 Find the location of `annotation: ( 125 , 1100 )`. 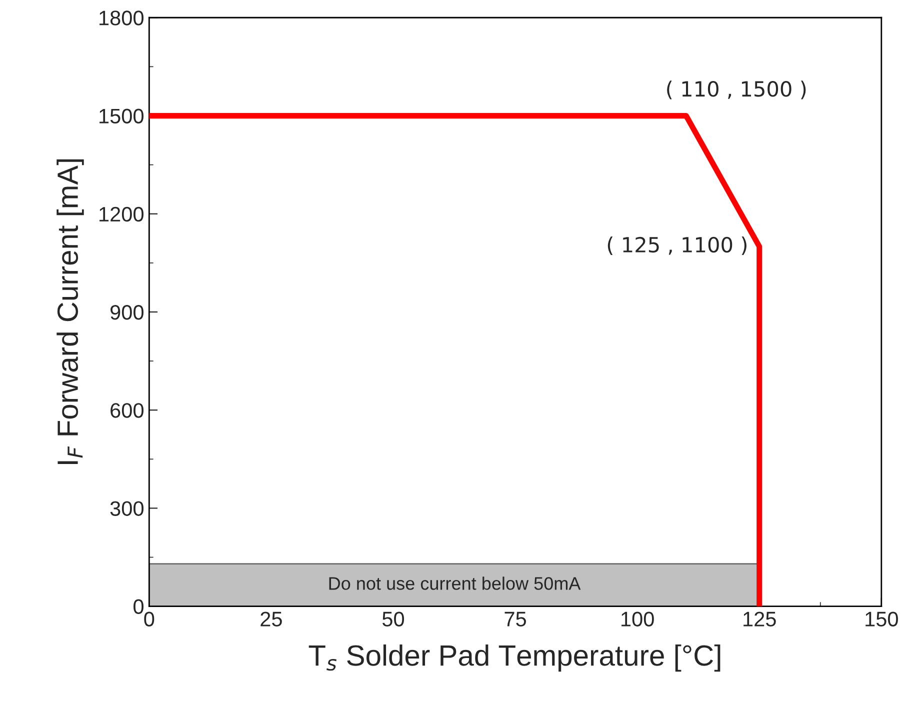

annotation: ( 125 , 1100 ) is located at coordinates (677, 246).